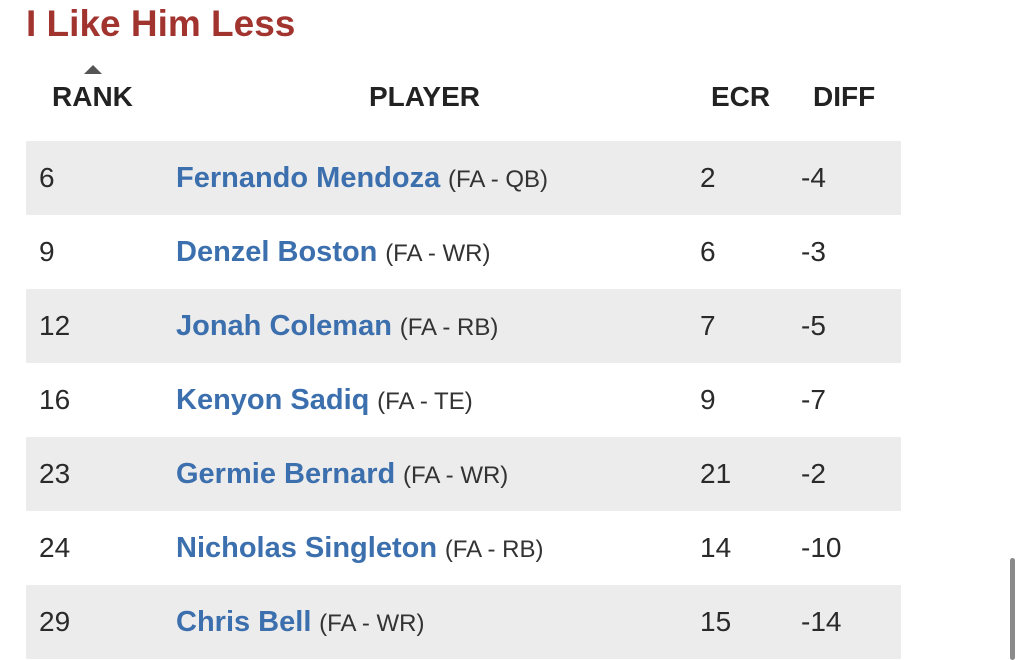 The height and width of the screenshot is (660, 1024). Describe the element at coordinates (93, 69) in the screenshot. I see `sort-ascending-icon` at that location.